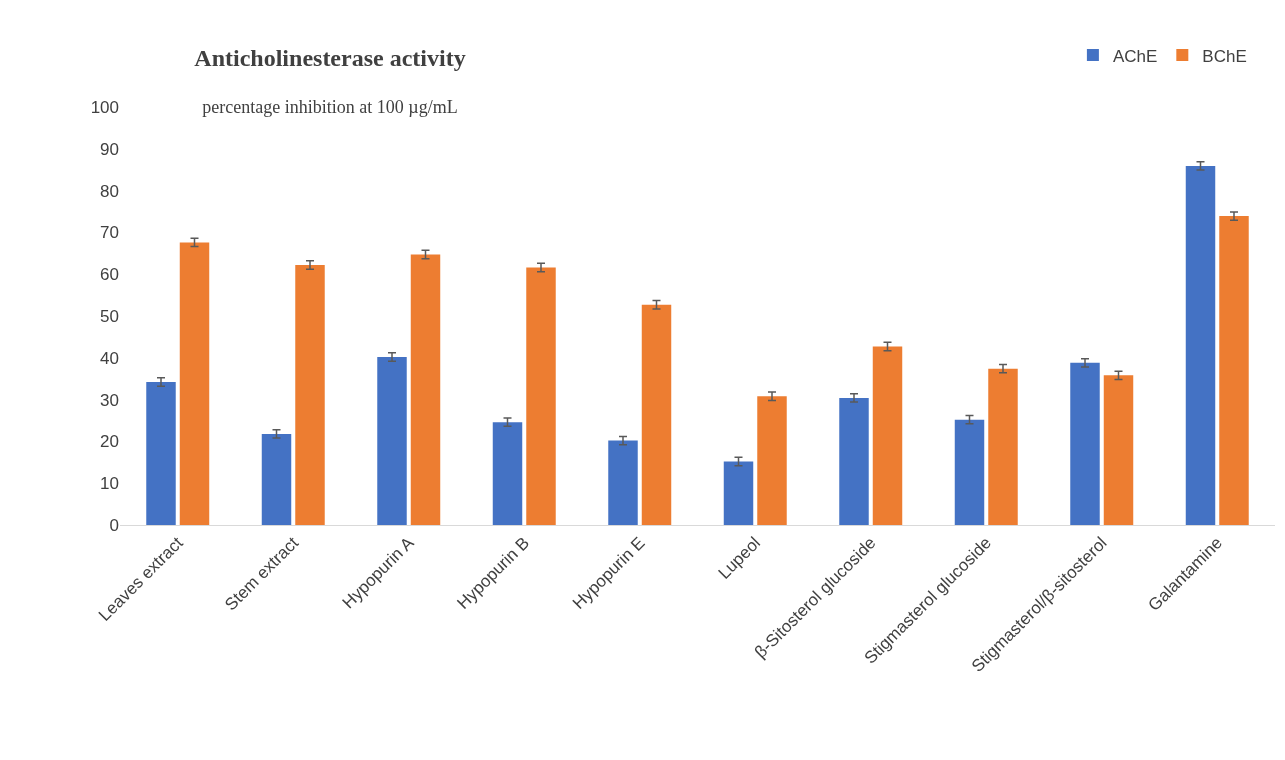  What do you see at coordinates (109, 233) in the screenshot?
I see `y-tick-label: 70` at bounding box center [109, 233].